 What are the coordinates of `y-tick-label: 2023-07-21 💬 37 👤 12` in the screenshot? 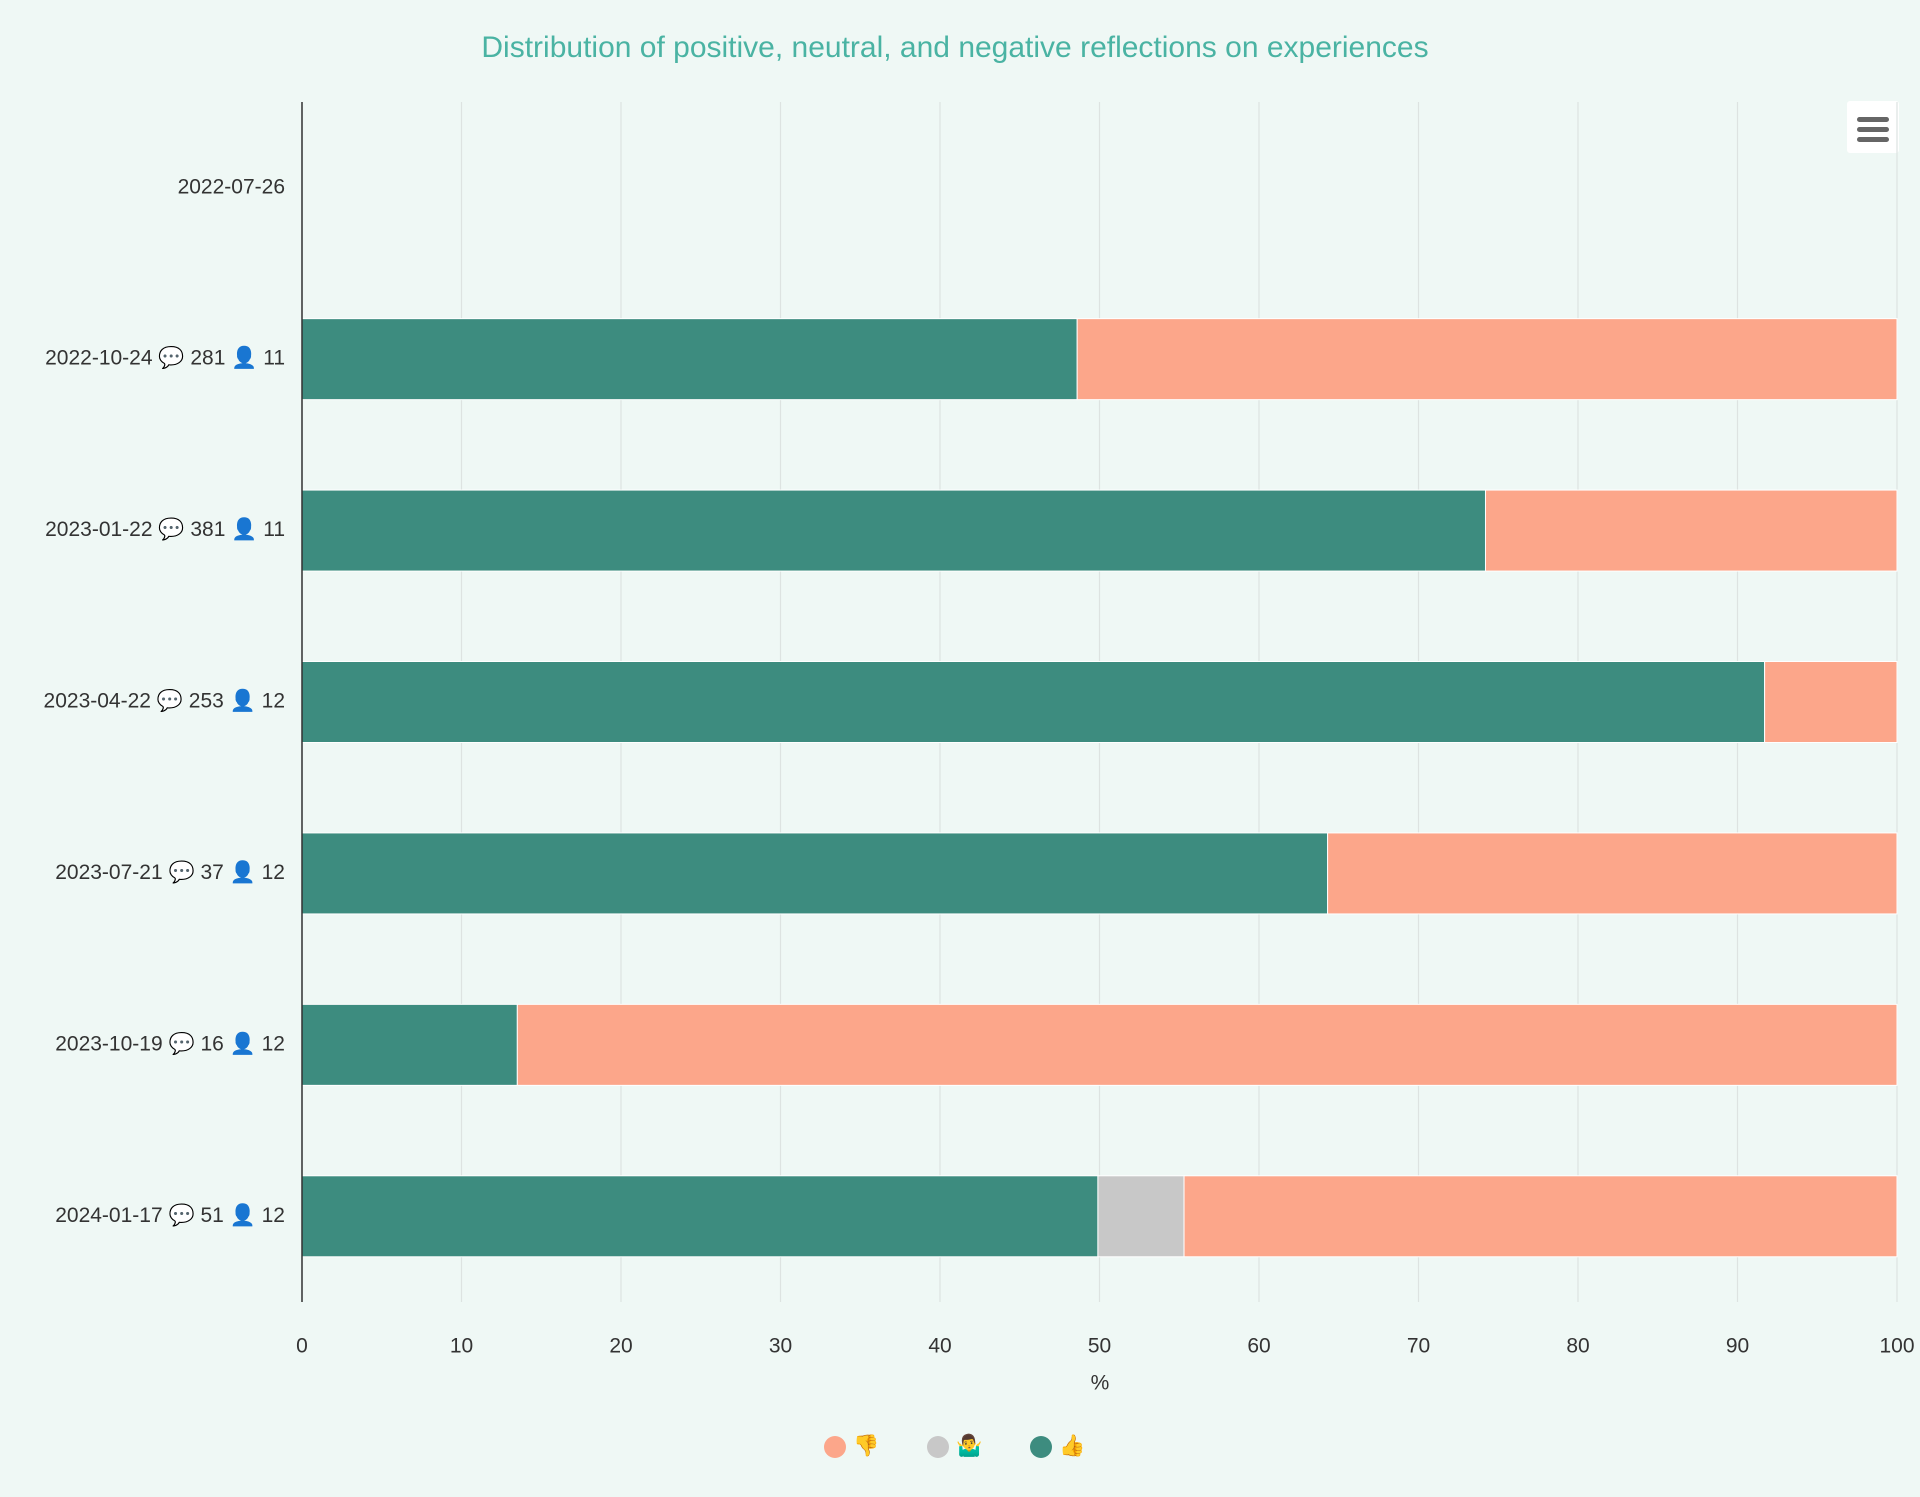 It's located at (170, 871).